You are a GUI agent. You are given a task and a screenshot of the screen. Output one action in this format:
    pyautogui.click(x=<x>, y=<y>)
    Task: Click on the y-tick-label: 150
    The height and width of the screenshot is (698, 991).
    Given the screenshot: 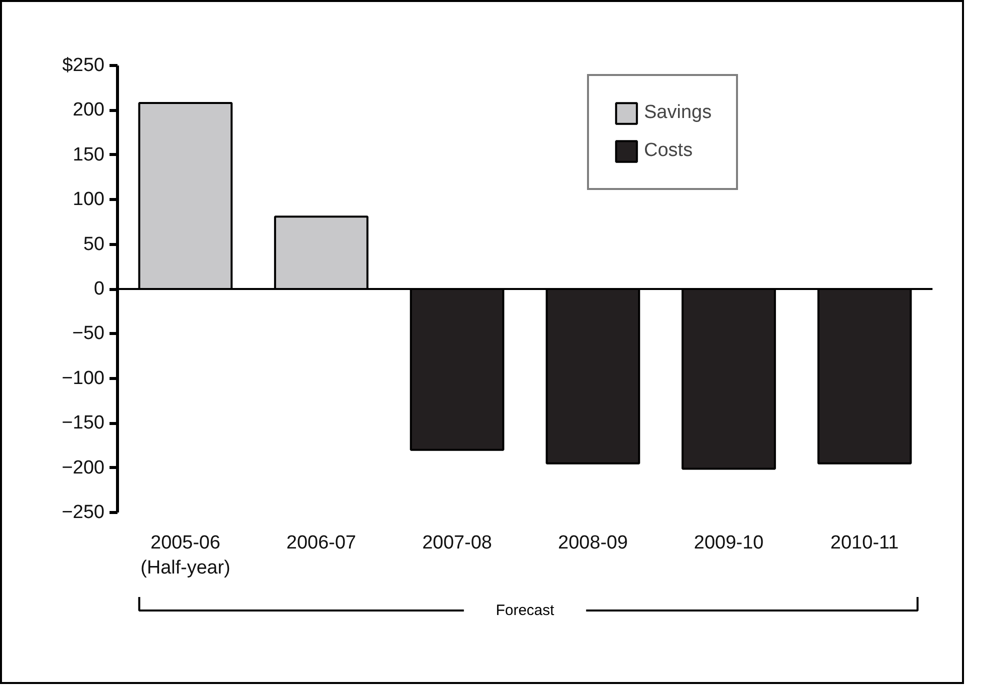 What is the action you would take?
    pyautogui.click(x=88, y=155)
    